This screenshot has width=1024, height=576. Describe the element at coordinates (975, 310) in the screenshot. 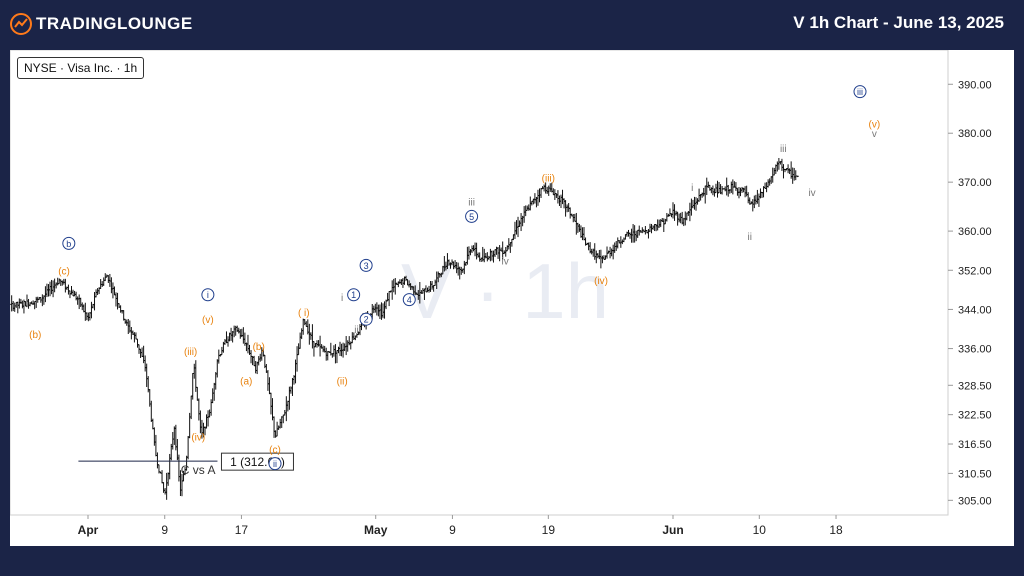

I see `y-tick-label: 344.00` at that location.